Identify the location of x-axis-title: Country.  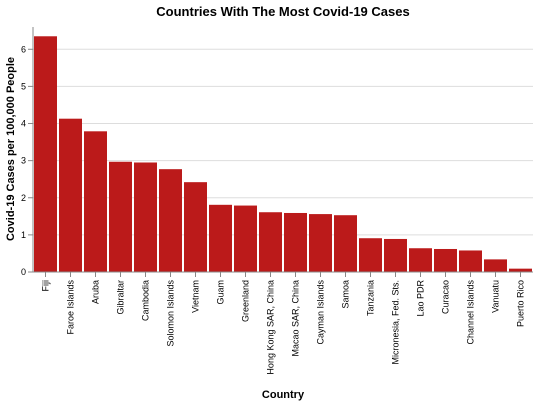
(283, 395).